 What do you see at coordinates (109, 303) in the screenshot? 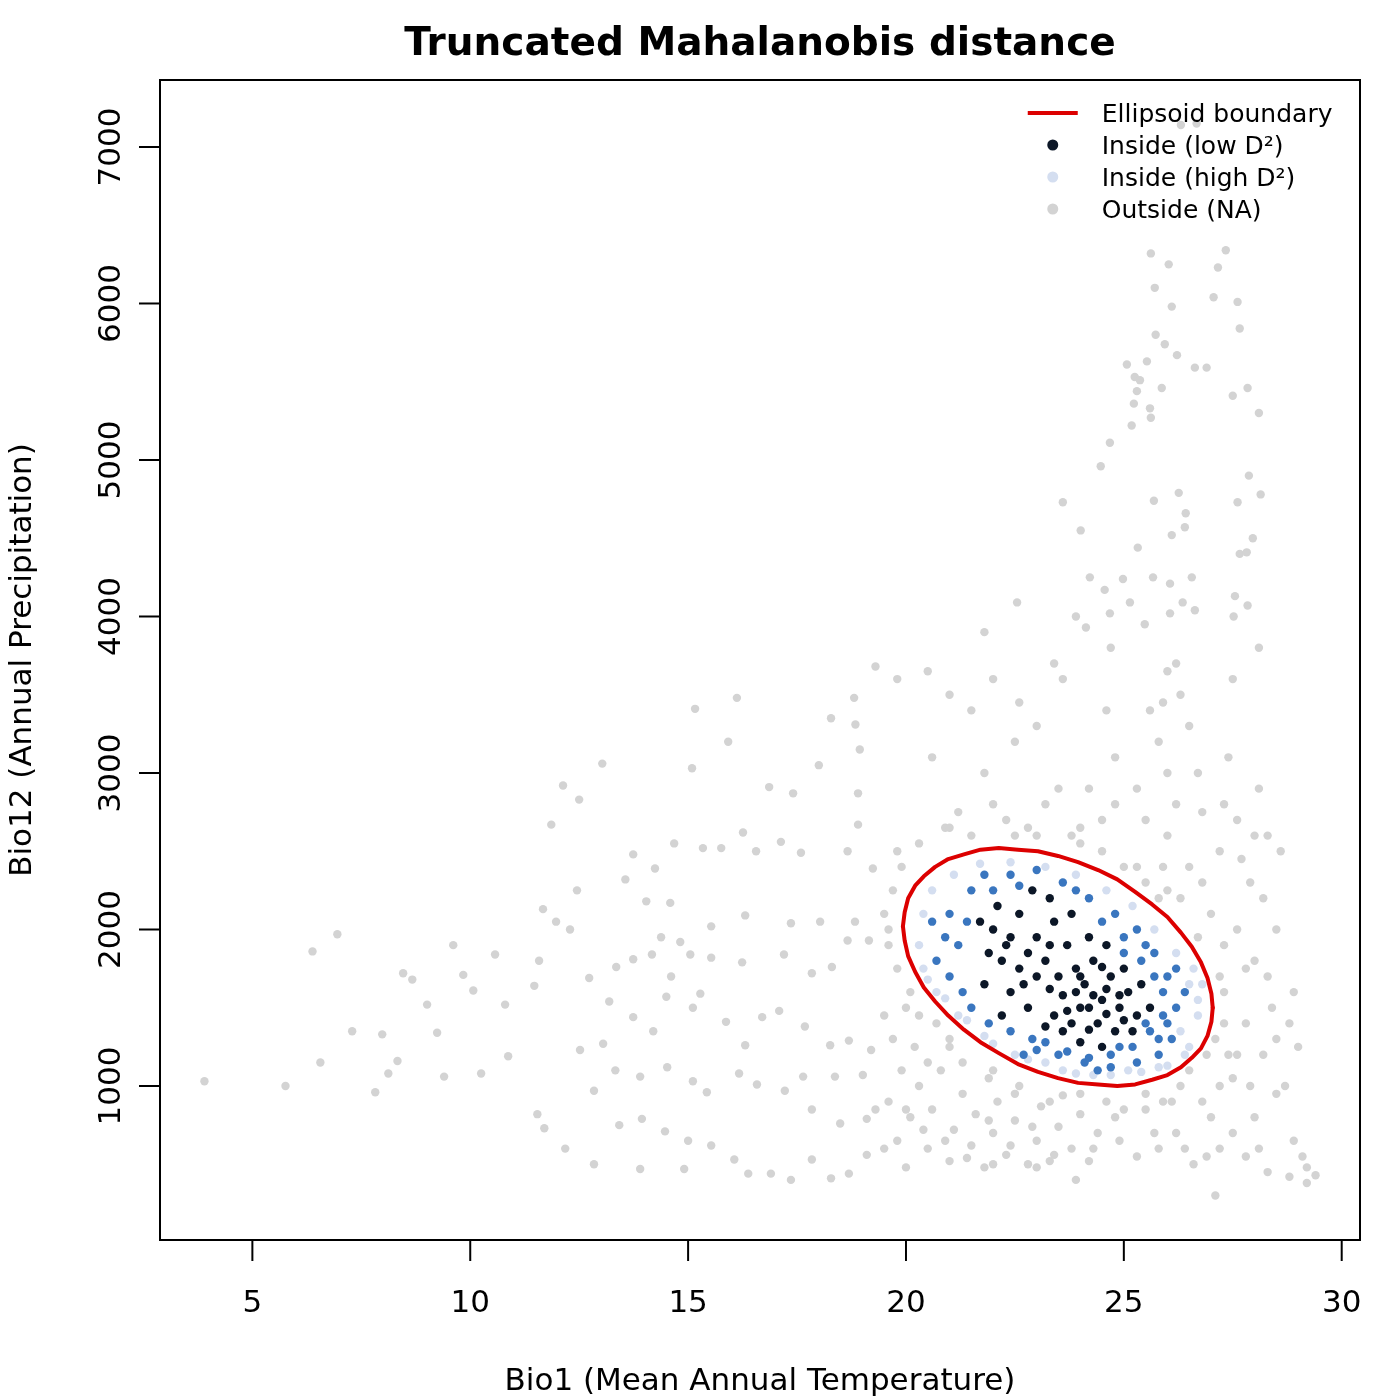
I see `y-tick-label: 6000` at bounding box center [109, 303].